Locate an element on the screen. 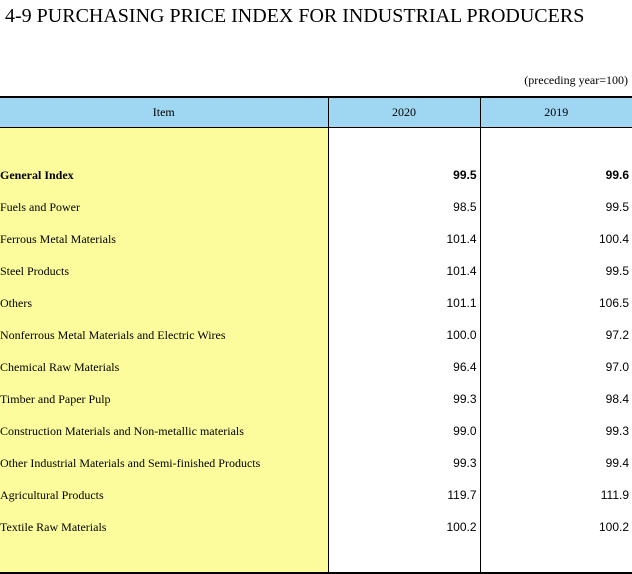 The width and height of the screenshot is (632, 574). table-row-steel-products: Steel Products 101.4 99.5 is located at coordinates (316, 271).